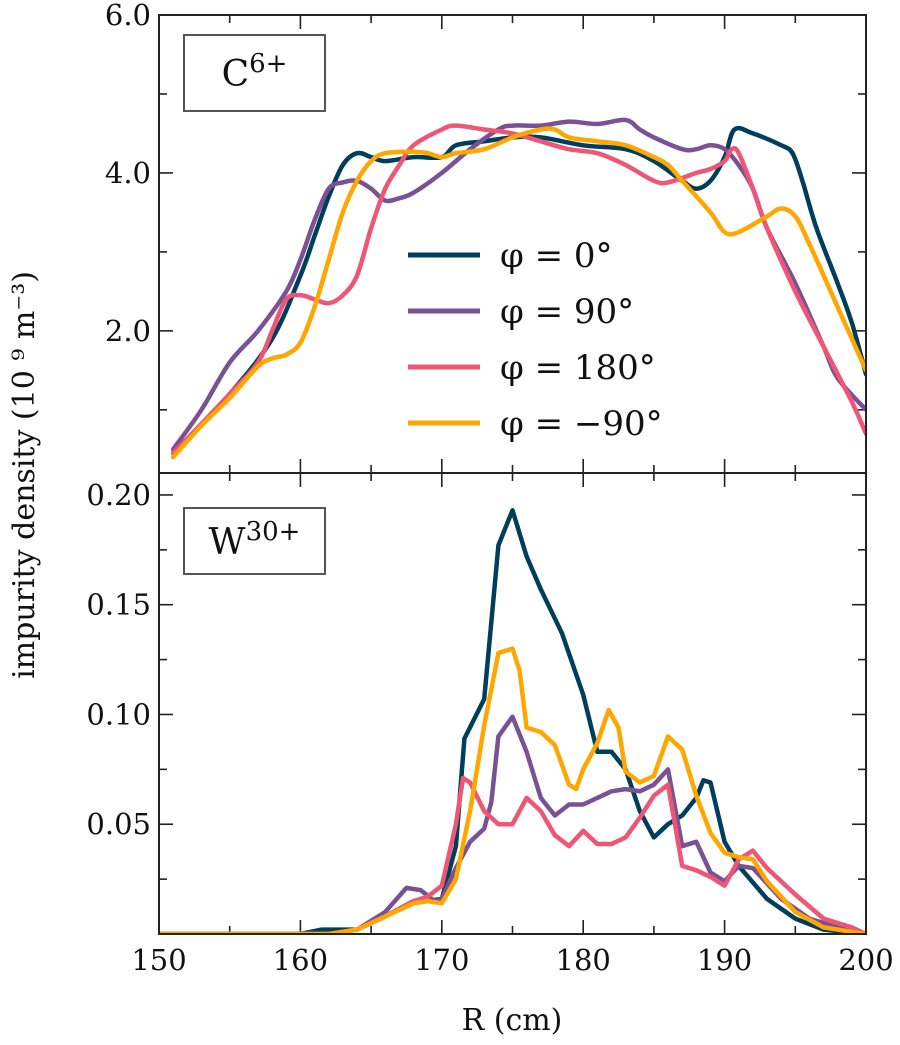  I want to click on legend-label: φ = 180°, so click(578, 368).